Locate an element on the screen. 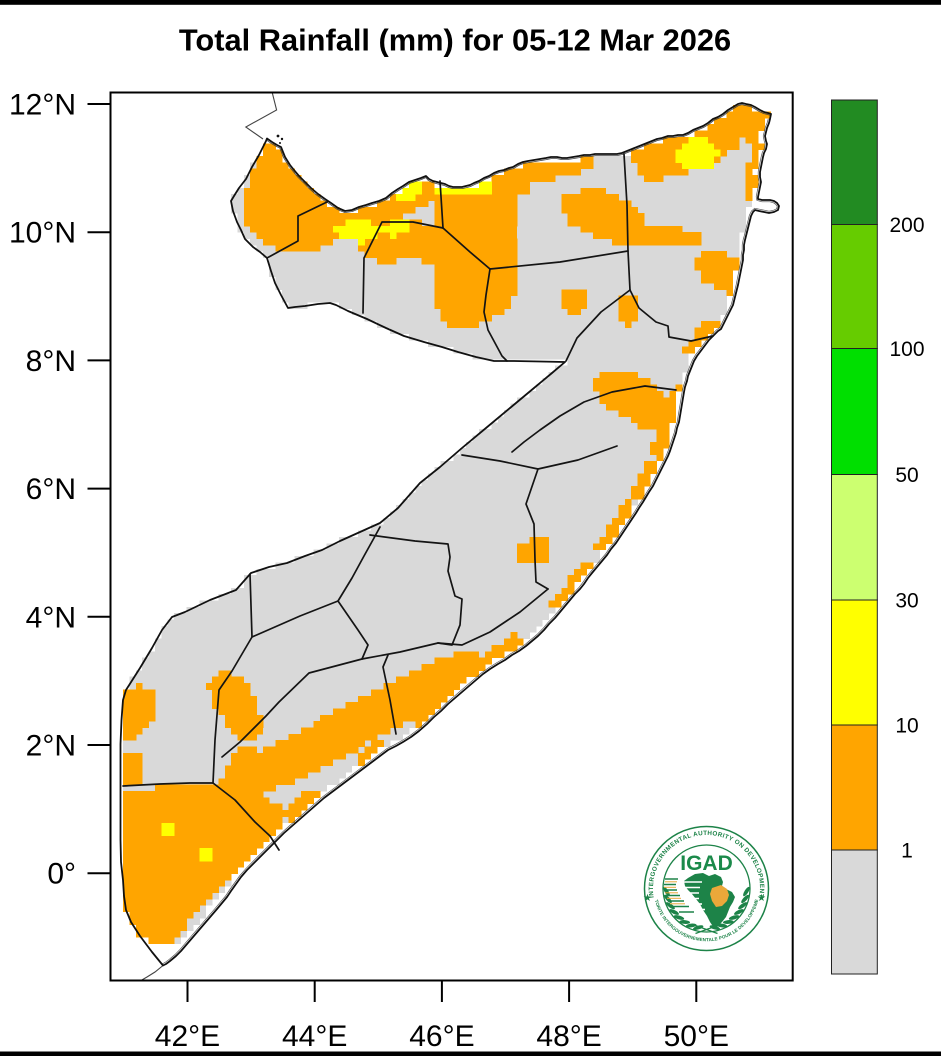 The image size is (941, 1061). svg-text: 46°E is located at coordinates (441, 1036).